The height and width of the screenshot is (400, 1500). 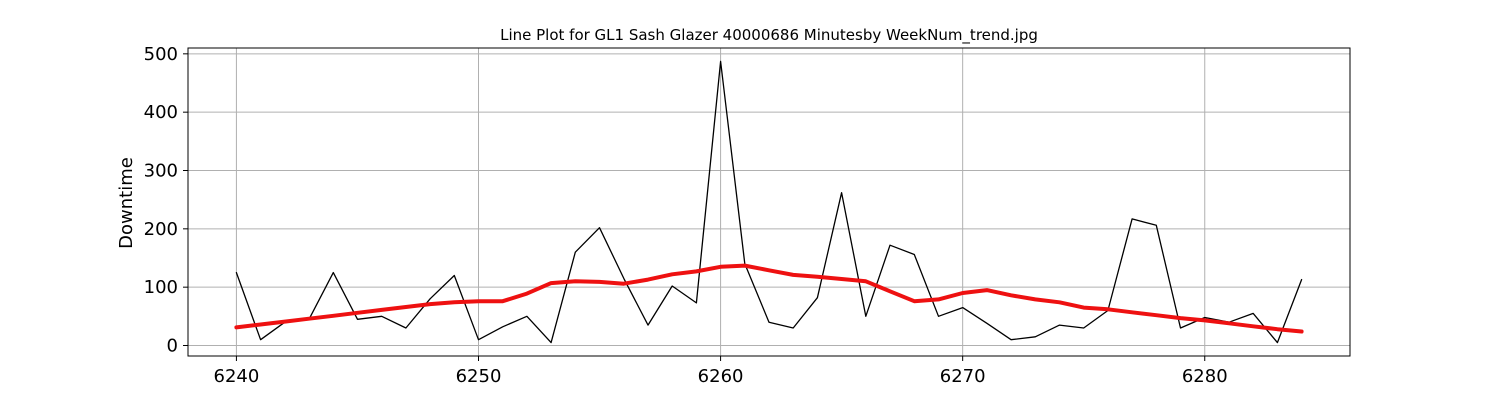 What do you see at coordinates (161, 112) in the screenshot?
I see `y-tick-label: 400` at bounding box center [161, 112].